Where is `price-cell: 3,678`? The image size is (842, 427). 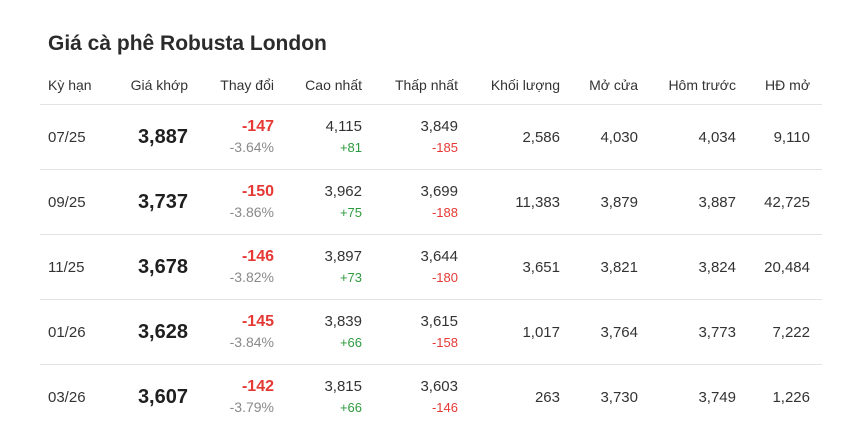 price-cell: 3,678 is located at coordinates (156, 267).